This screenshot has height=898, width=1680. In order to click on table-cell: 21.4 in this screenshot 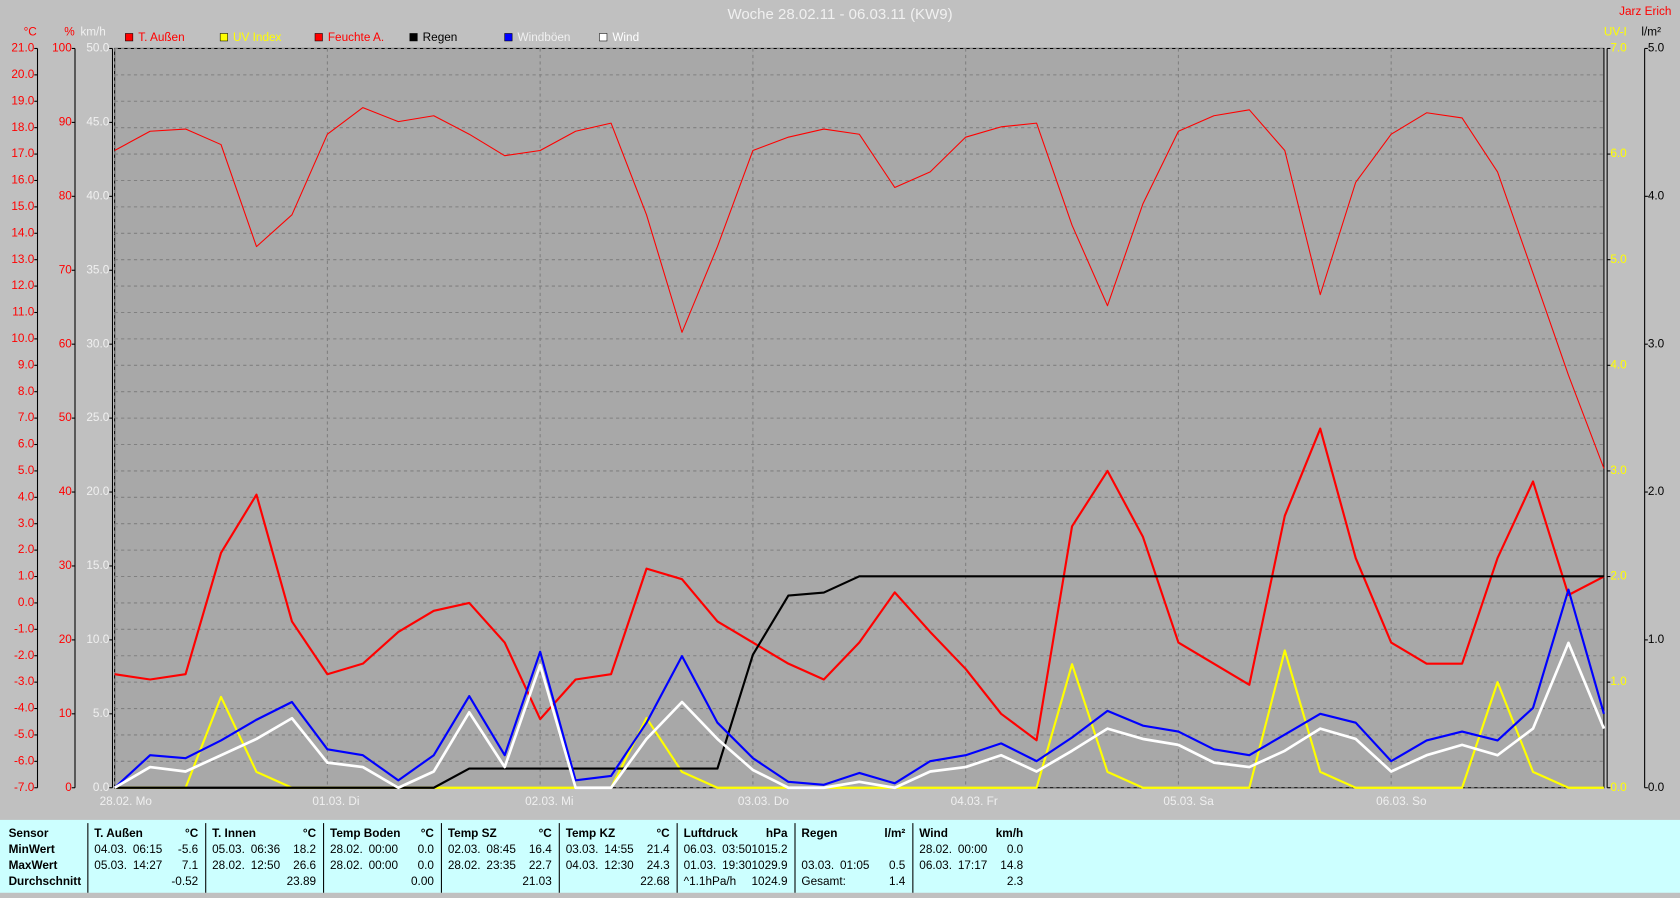, I will do `click(658, 849)`.